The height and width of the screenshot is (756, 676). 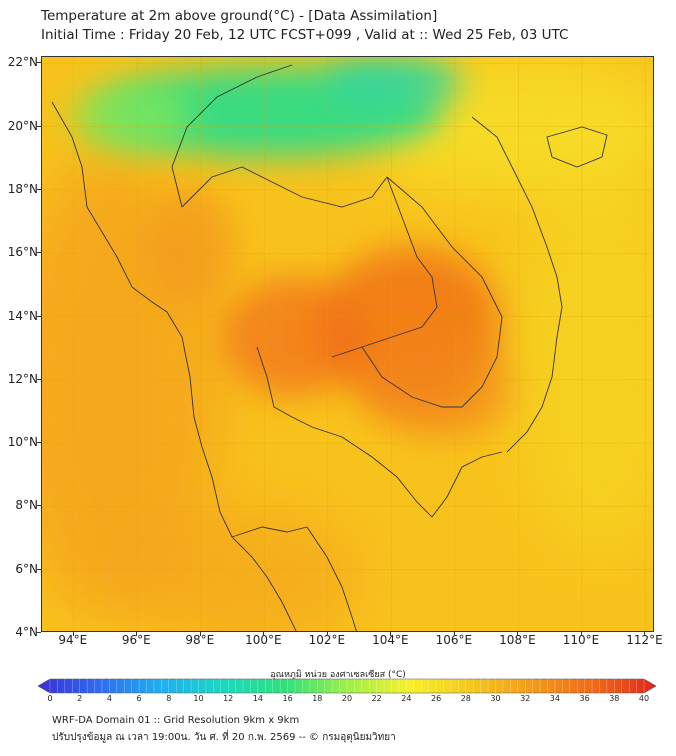 What do you see at coordinates (495, 698) in the screenshot?
I see `colorbar-tick-label: 30` at bounding box center [495, 698].